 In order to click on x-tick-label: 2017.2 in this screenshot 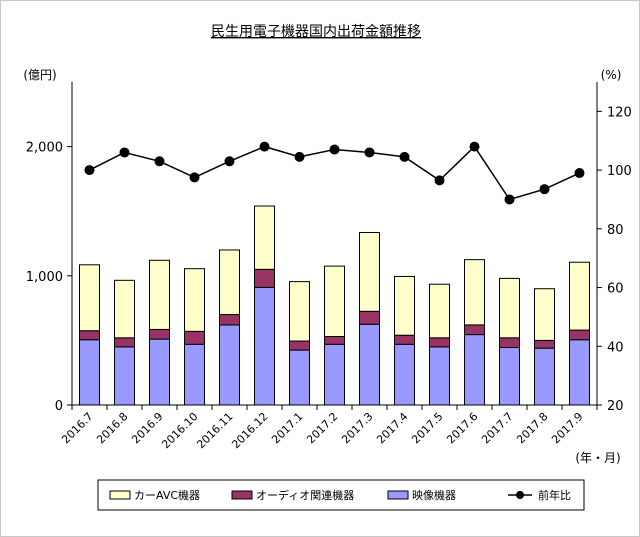, I will do `click(322, 428)`.